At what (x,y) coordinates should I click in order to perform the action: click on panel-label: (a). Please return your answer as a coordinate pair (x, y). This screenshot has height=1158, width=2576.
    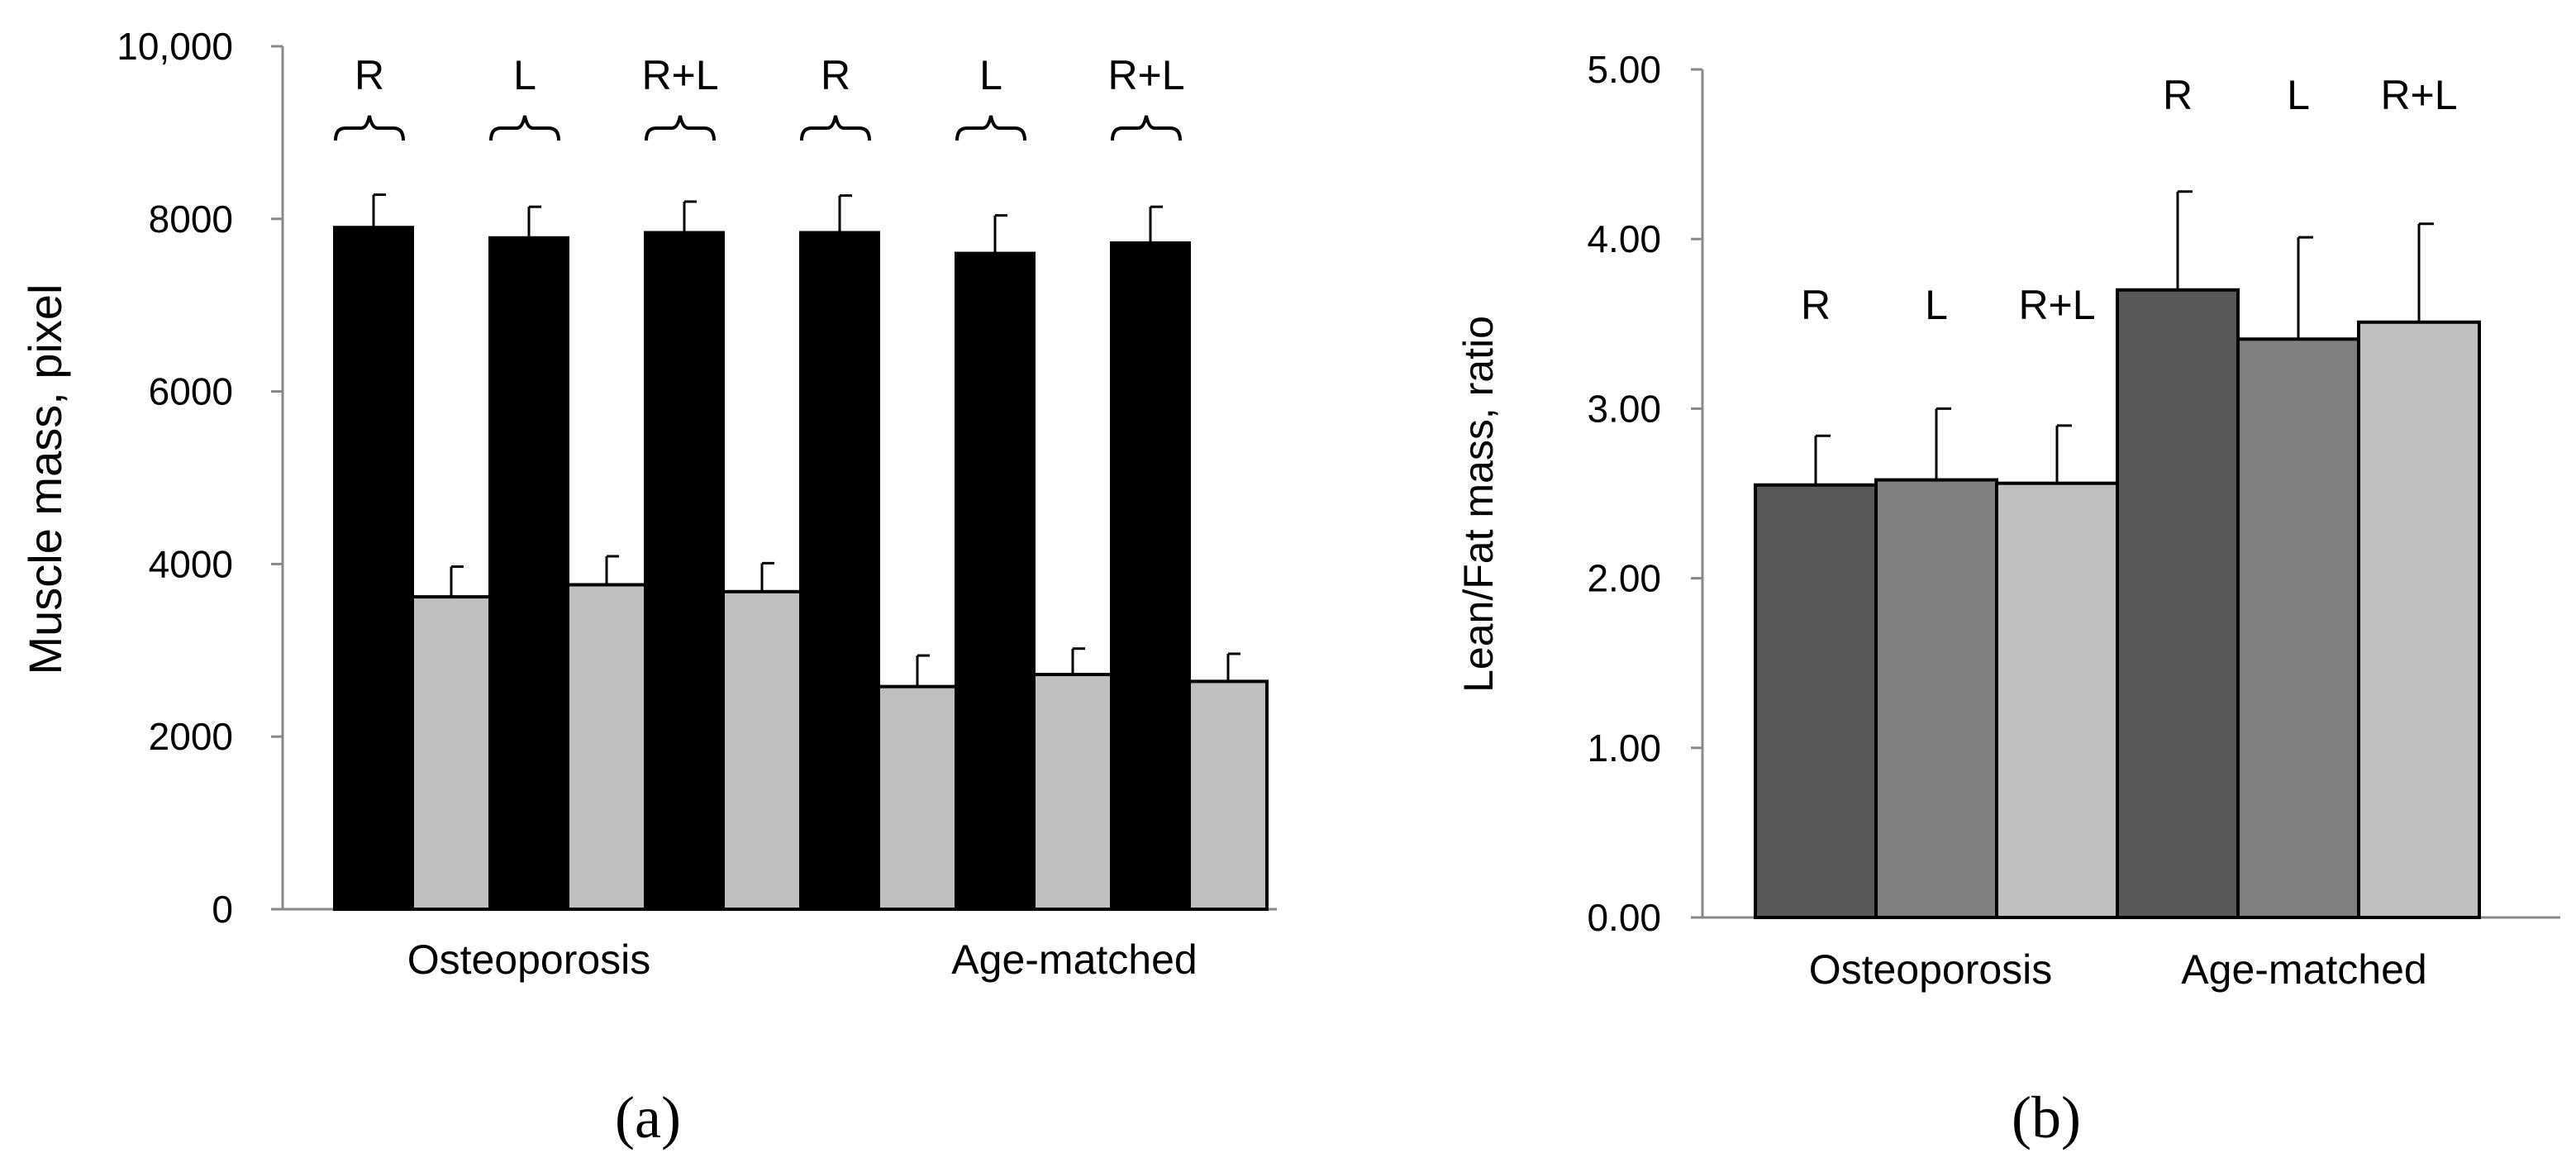
    Looking at the image, I should click on (648, 1118).